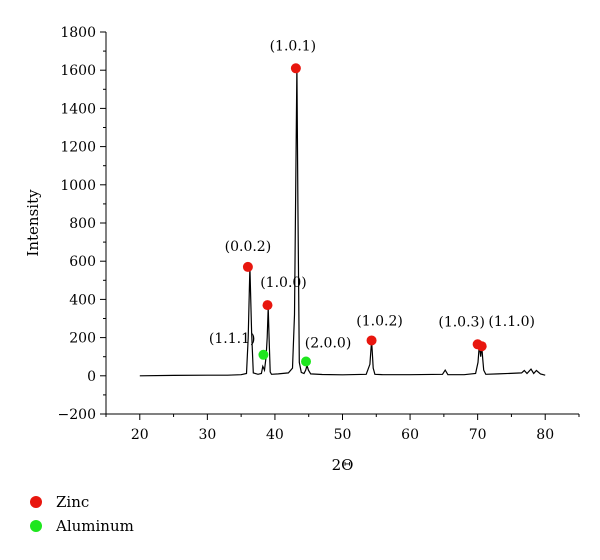 The width and height of the screenshot is (600, 560). I want to click on legend-item-aluminum: Aluminum, so click(82, 526).